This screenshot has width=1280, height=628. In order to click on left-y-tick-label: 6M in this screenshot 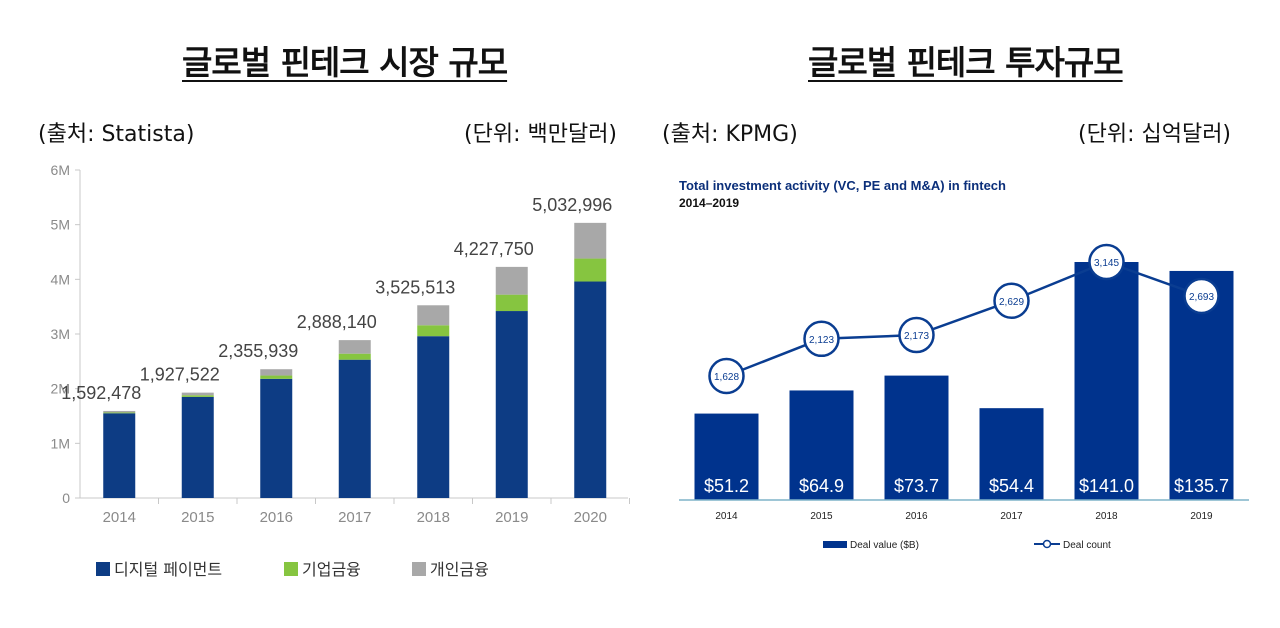, I will do `click(60, 170)`.